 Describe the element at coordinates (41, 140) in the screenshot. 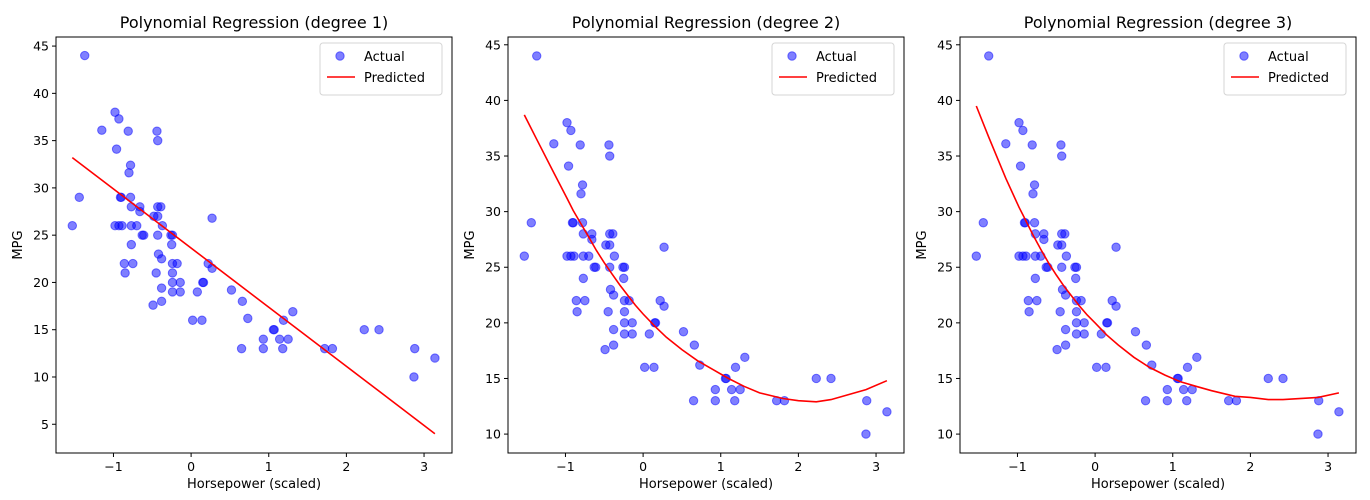

I see `y-tick-label: 35` at that location.